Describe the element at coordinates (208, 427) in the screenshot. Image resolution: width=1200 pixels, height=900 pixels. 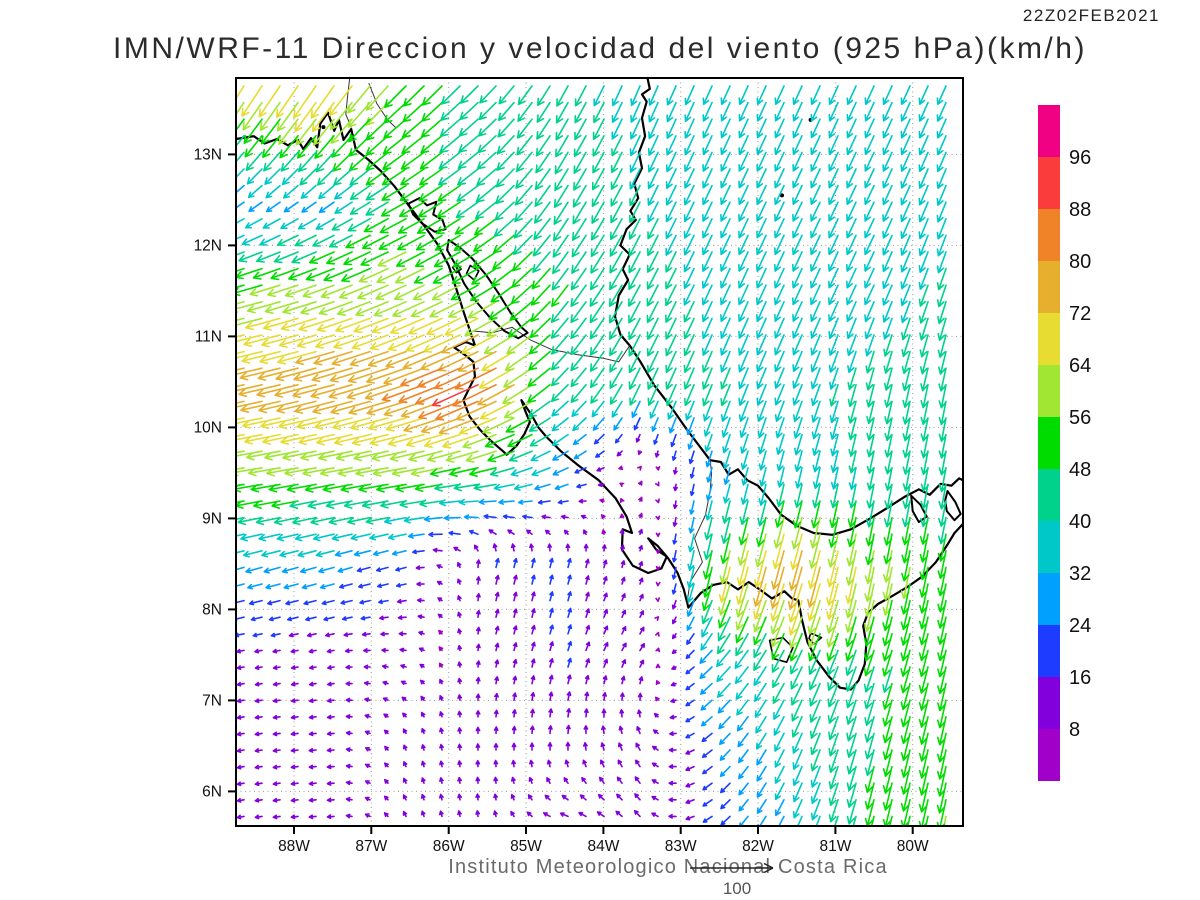
I see `y-tick-label: 10N` at that location.